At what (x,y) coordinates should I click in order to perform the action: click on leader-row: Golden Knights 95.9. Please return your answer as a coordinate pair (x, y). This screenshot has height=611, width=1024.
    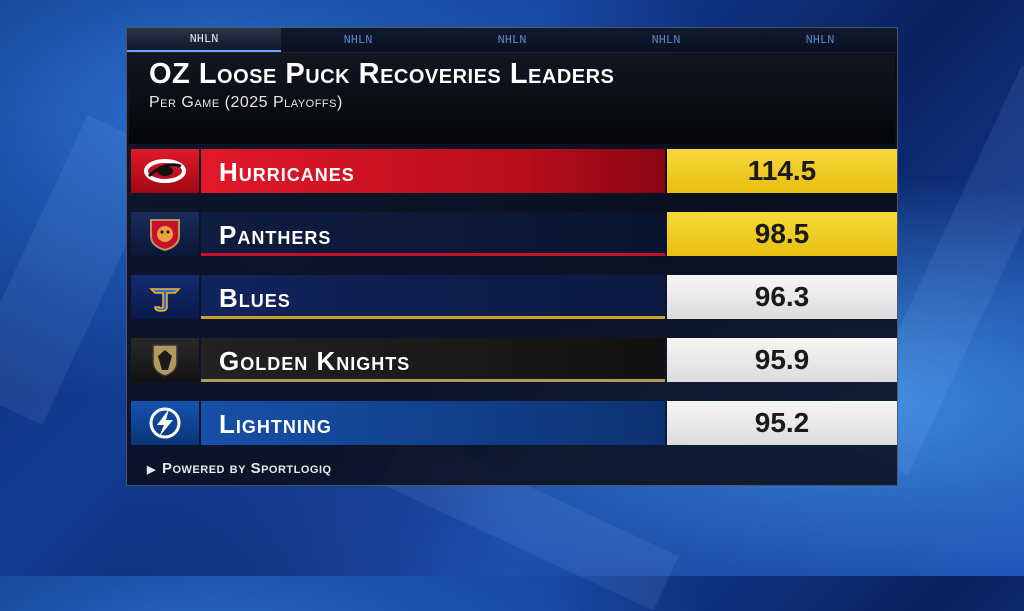
    Looking at the image, I should click on (514, 360).